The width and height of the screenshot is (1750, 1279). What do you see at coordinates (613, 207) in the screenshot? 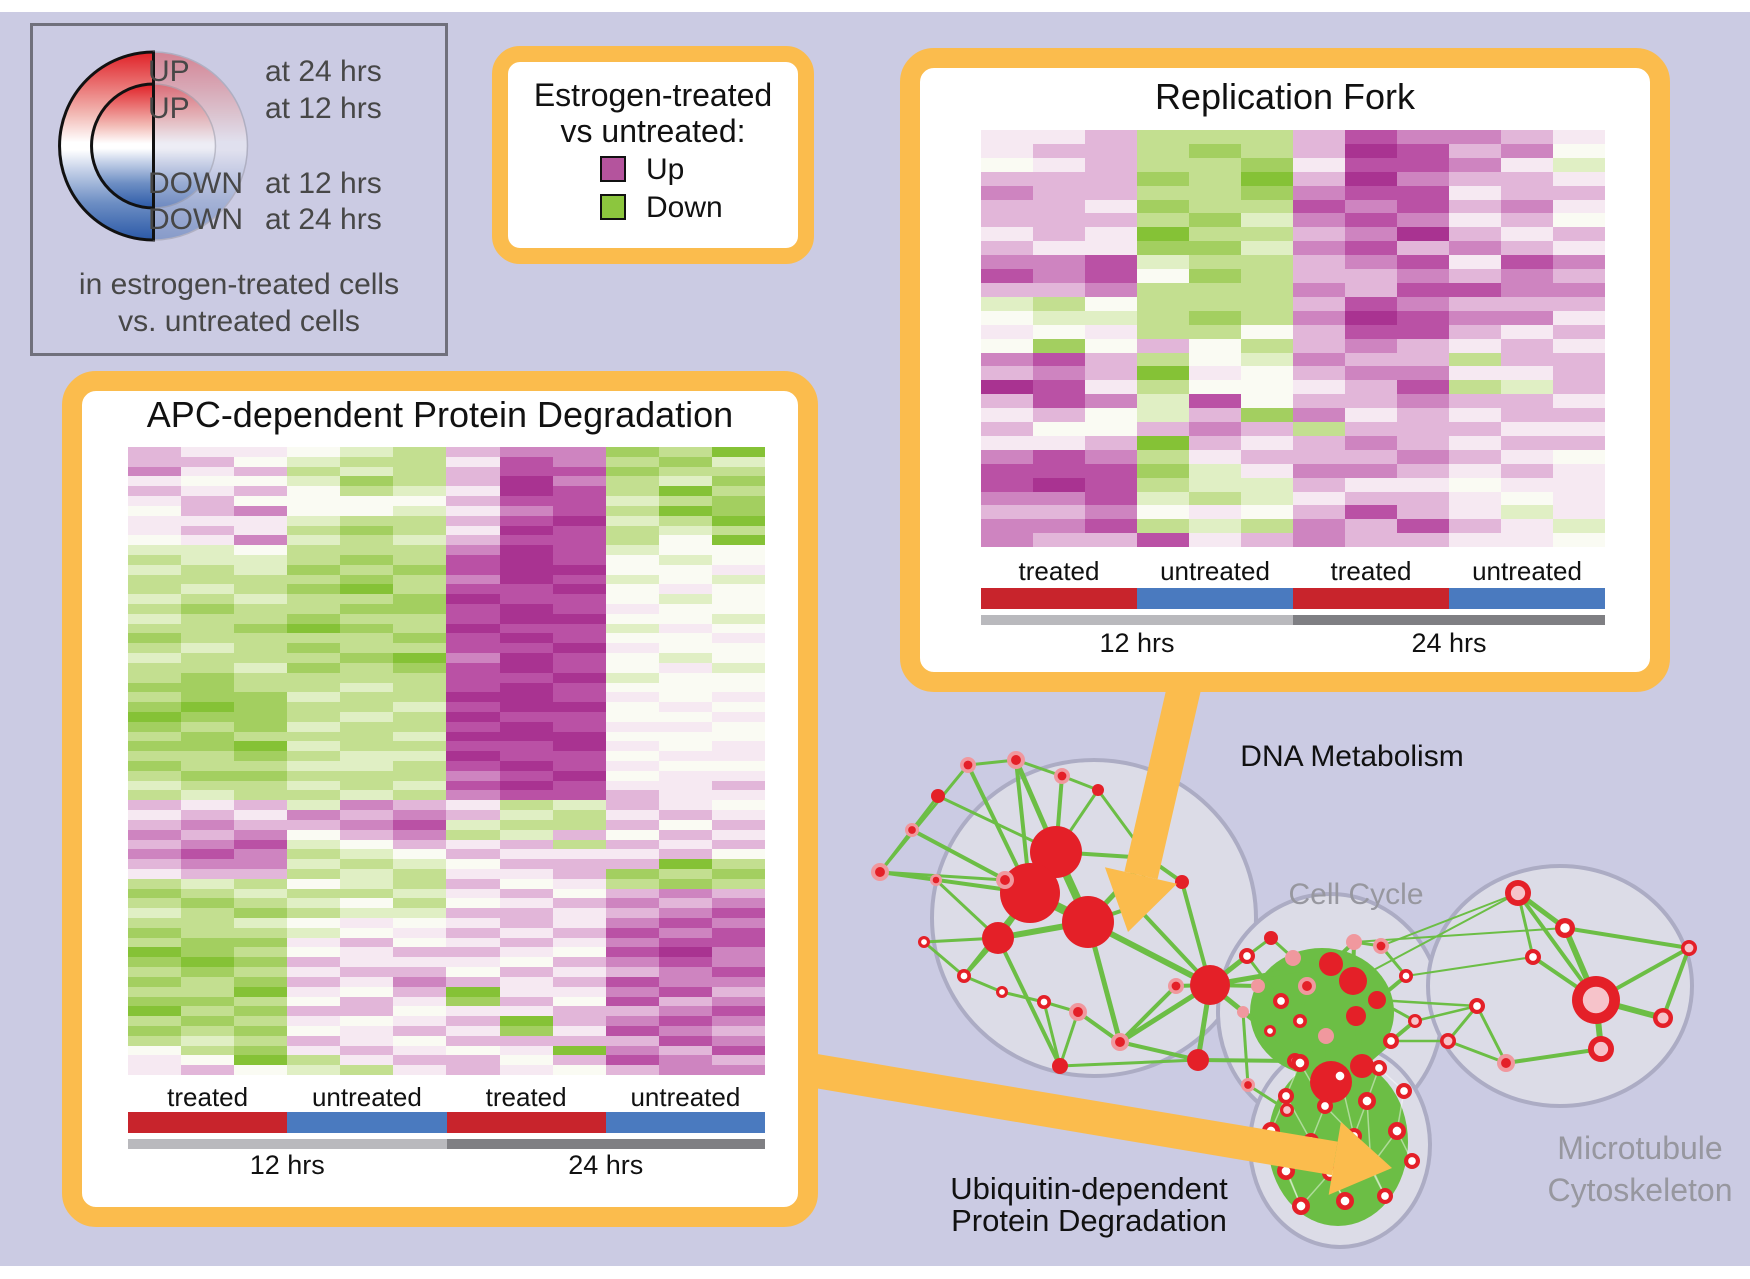
I see `down-swatch-icon` at bounding box center [613, 207].